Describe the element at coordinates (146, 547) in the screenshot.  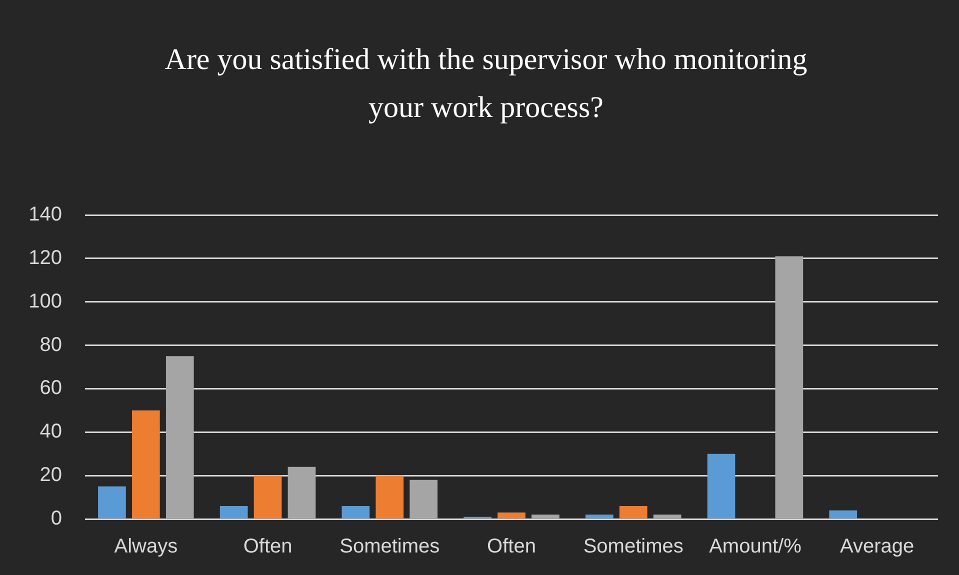
I see `x-tick-label: Always` at that location.